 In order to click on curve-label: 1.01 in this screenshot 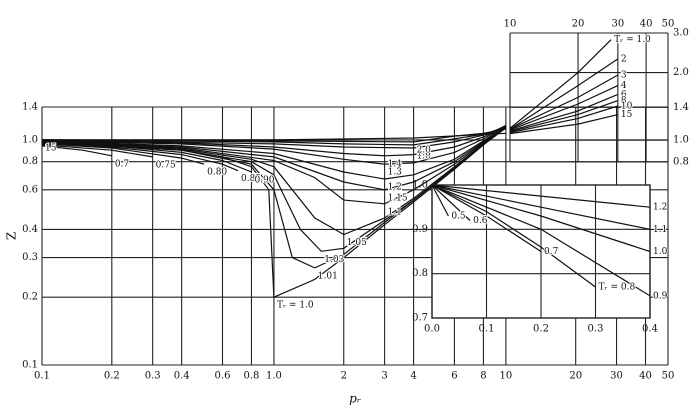, I will do `click(328, 276)`.